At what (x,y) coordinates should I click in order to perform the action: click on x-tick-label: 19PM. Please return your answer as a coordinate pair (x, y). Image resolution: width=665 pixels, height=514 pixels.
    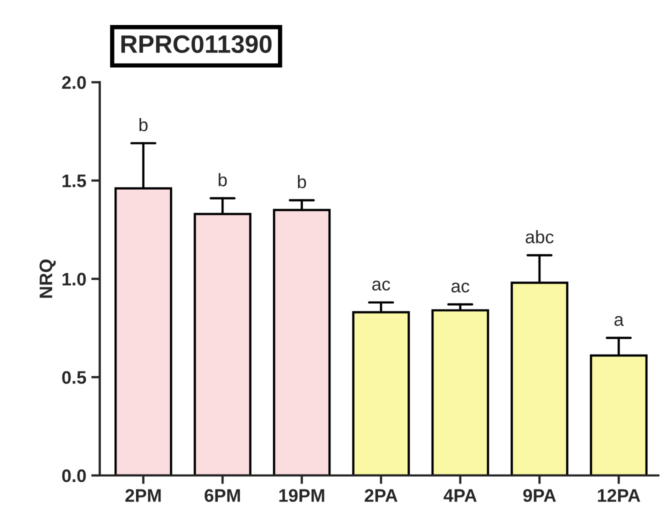
    Looking at the image, I should click on (301, 495).